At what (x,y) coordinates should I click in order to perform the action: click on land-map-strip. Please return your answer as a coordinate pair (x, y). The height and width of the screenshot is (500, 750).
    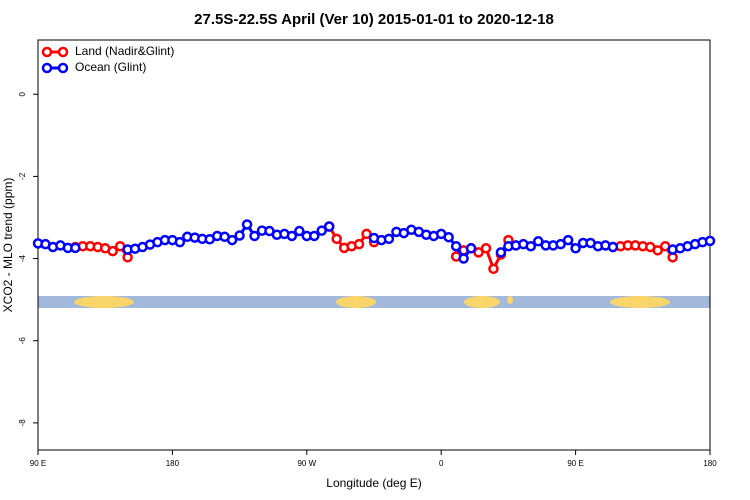
    Looking at the image, I should click on (374, 302).